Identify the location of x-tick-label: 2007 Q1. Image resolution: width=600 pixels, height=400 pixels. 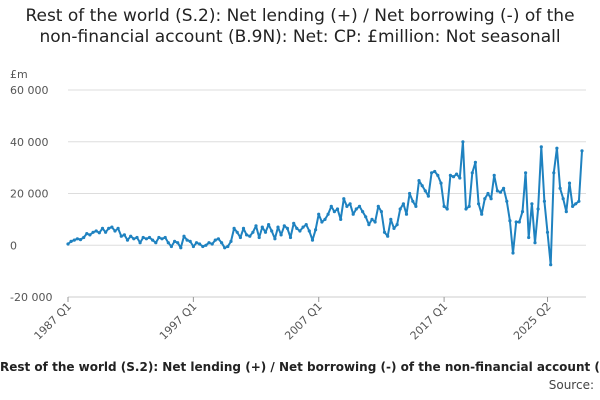
(303, 321).